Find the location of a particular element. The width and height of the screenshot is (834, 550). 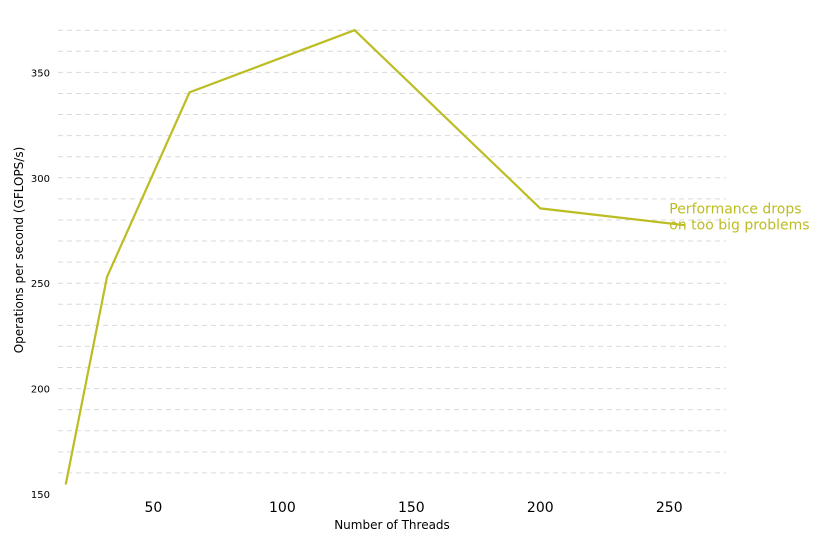

y-axis-ticks: 150 200 250 300 350 is located at coordinates (40, 284).